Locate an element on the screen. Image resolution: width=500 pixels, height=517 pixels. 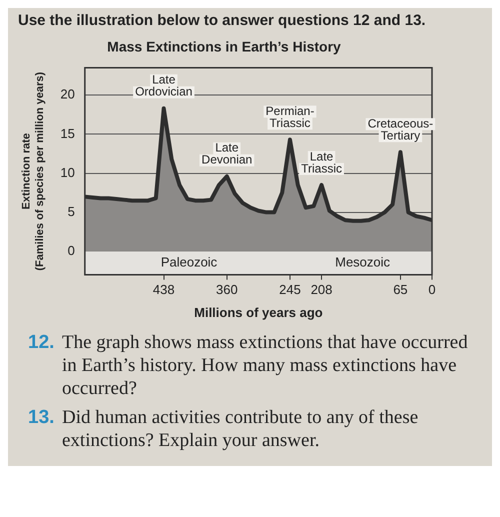
x-tick-label: 438 is located at coordinates (163, 290).